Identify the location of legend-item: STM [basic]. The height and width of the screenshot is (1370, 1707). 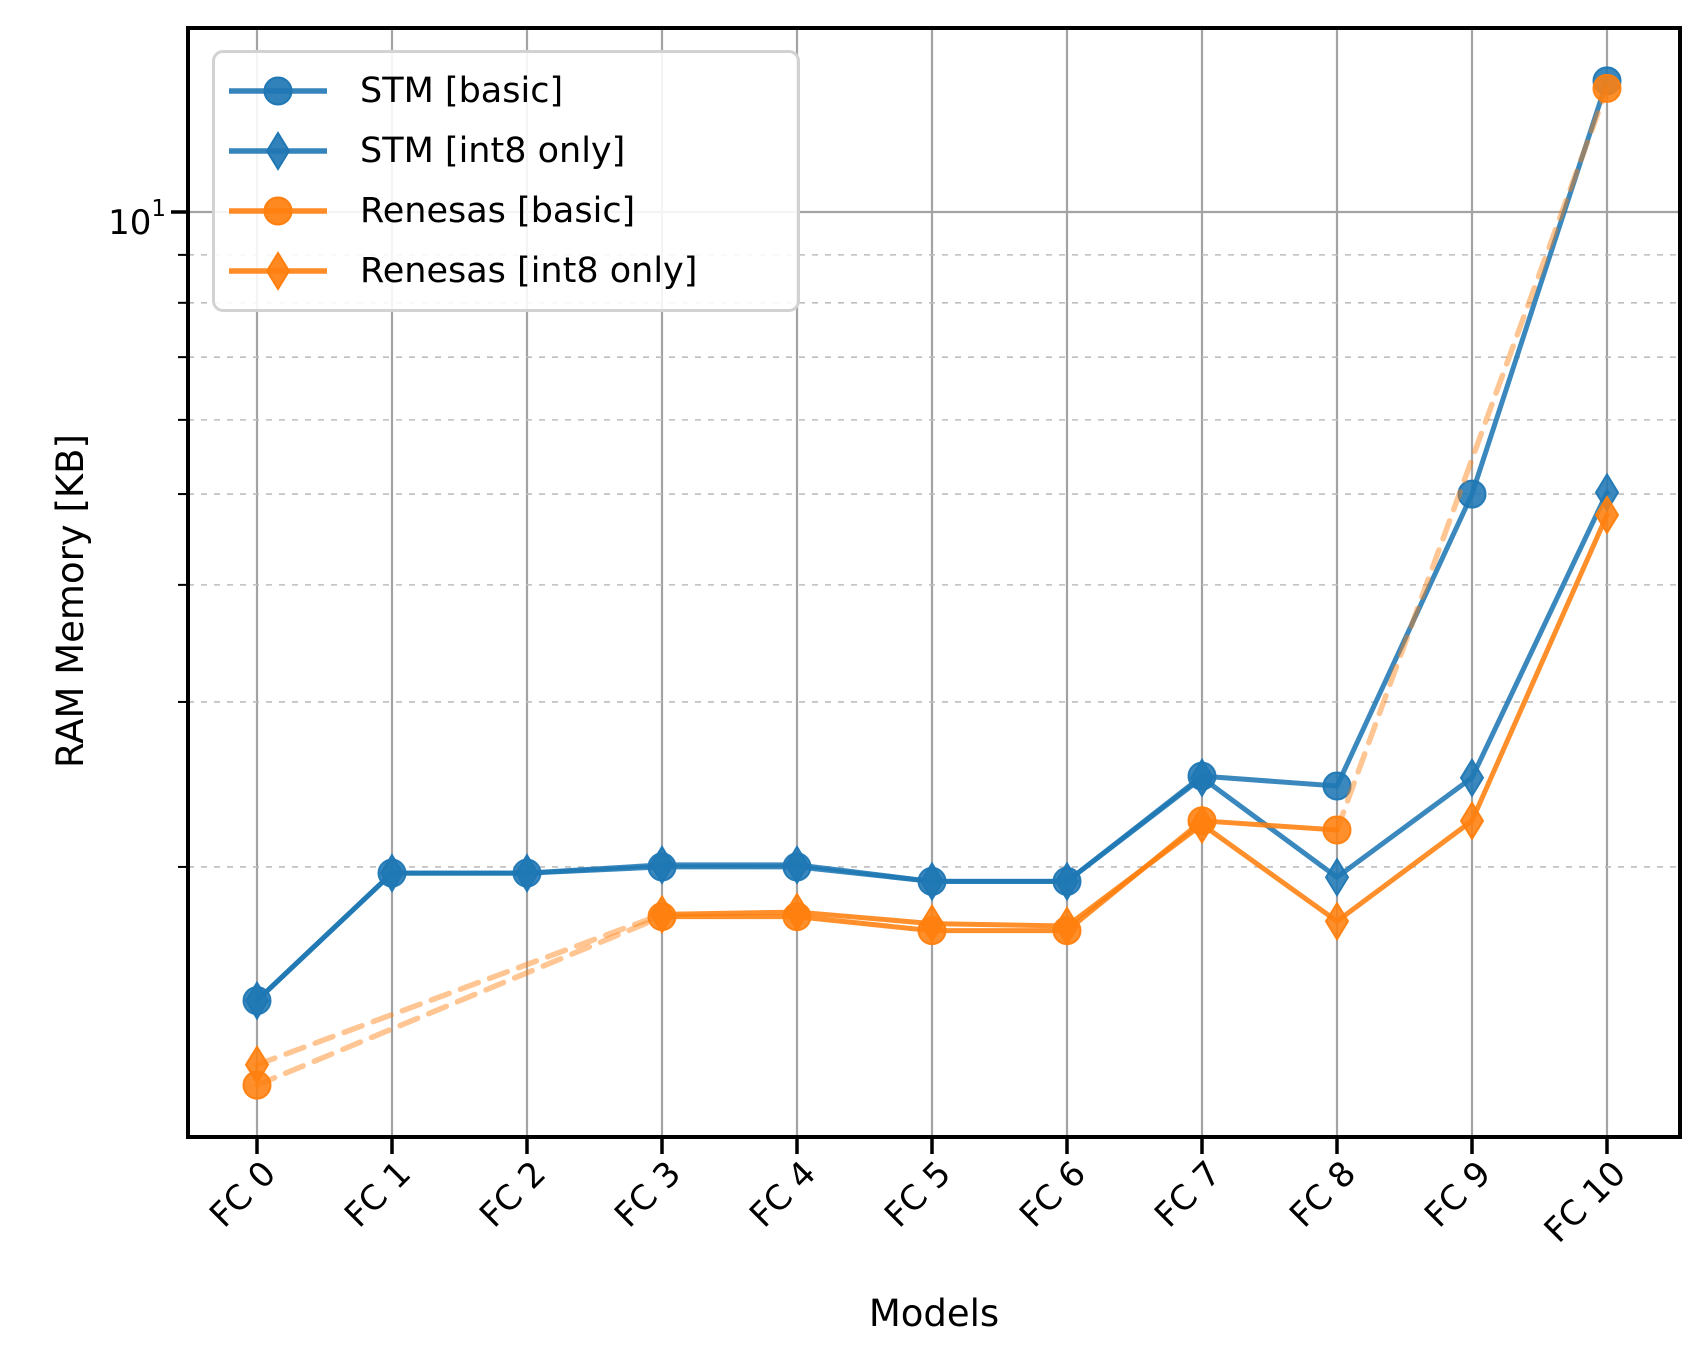
(511, 91).